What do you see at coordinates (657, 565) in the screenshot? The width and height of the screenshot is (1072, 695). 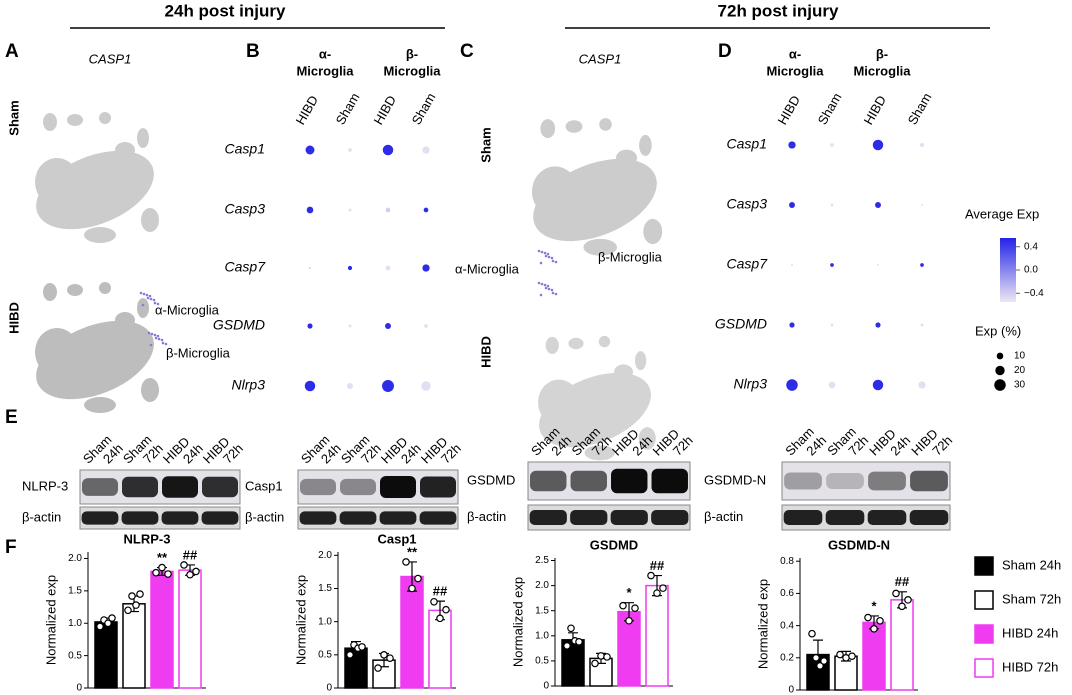 I see `significance: ##` at bounding box center [657, 565].